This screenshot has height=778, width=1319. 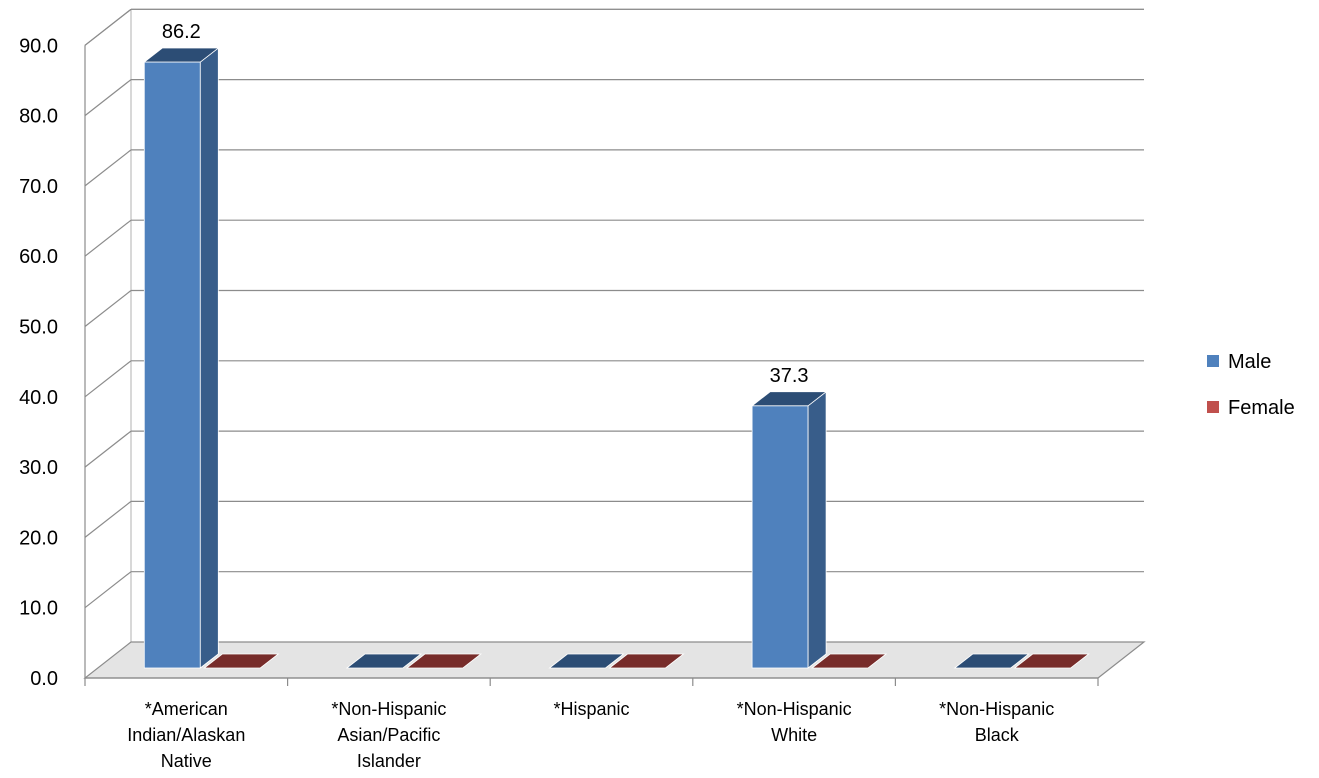 What do you see at coordinates (38, 468) in the screenshot?
I see `y-tick-label: 30.0` at bounding box center [38, 468].